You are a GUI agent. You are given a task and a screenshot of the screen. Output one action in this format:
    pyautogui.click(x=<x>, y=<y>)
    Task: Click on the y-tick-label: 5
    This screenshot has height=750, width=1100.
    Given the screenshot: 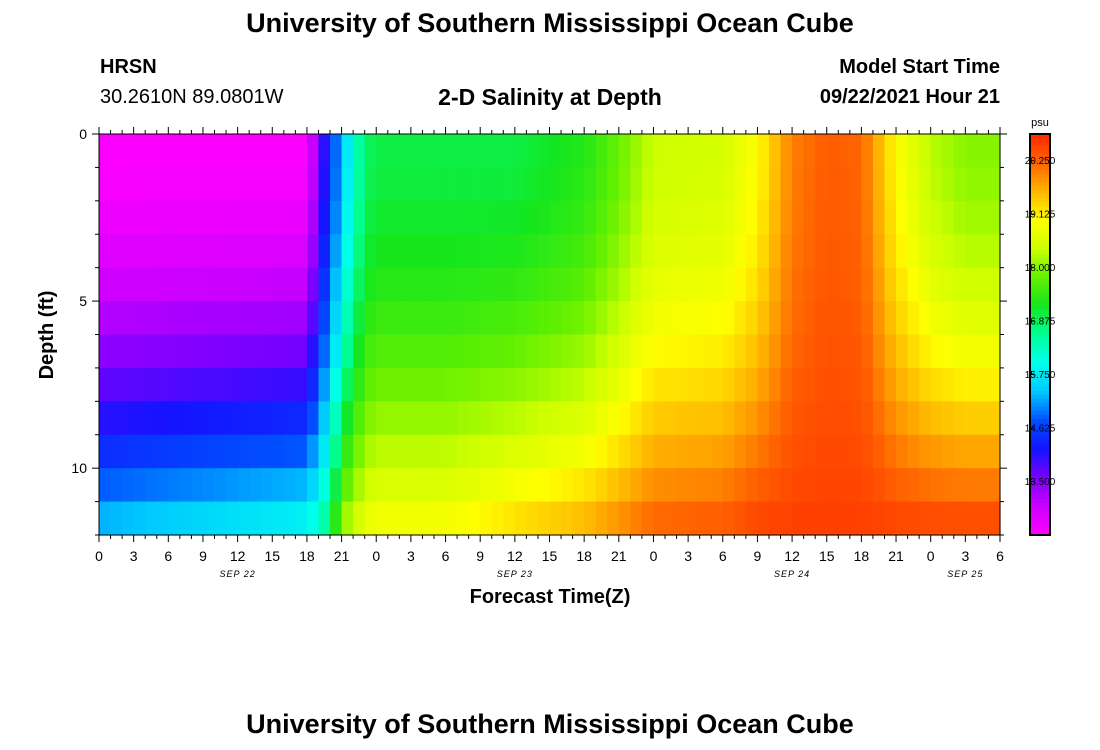 What is the action you would take?
    pyautogui.click(x=83, y=301)
    